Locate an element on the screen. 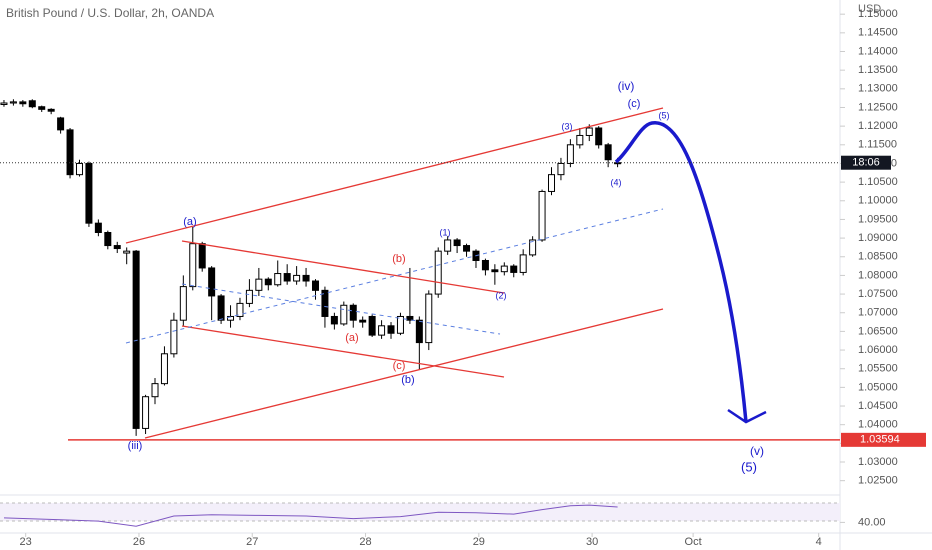 This screenshot has width=932, height=550. y-tick-label: 1.05500 is located at coordinates (878, 369).